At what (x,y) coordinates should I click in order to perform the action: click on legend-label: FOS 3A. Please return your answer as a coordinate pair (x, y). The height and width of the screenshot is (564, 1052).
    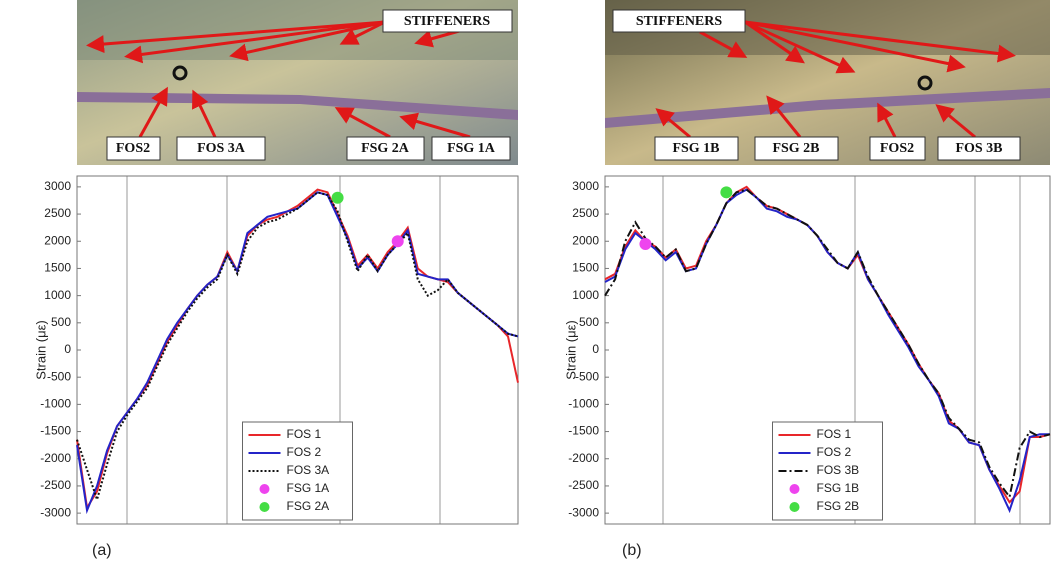
    Looking at the image, I should click on (308, 470).